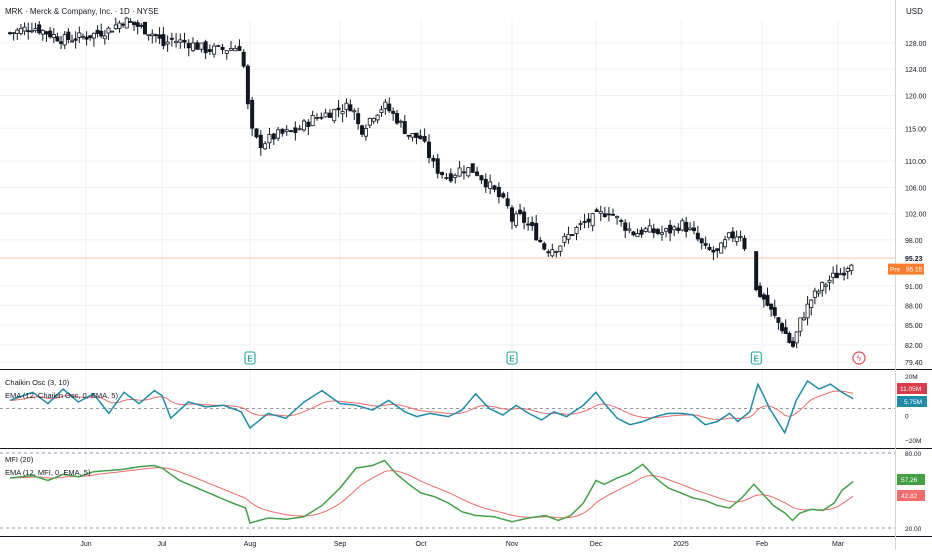  Describe the element at coordinates (914, 307) in the screenshot. I see `price-tick-label: 88.00` at that location.